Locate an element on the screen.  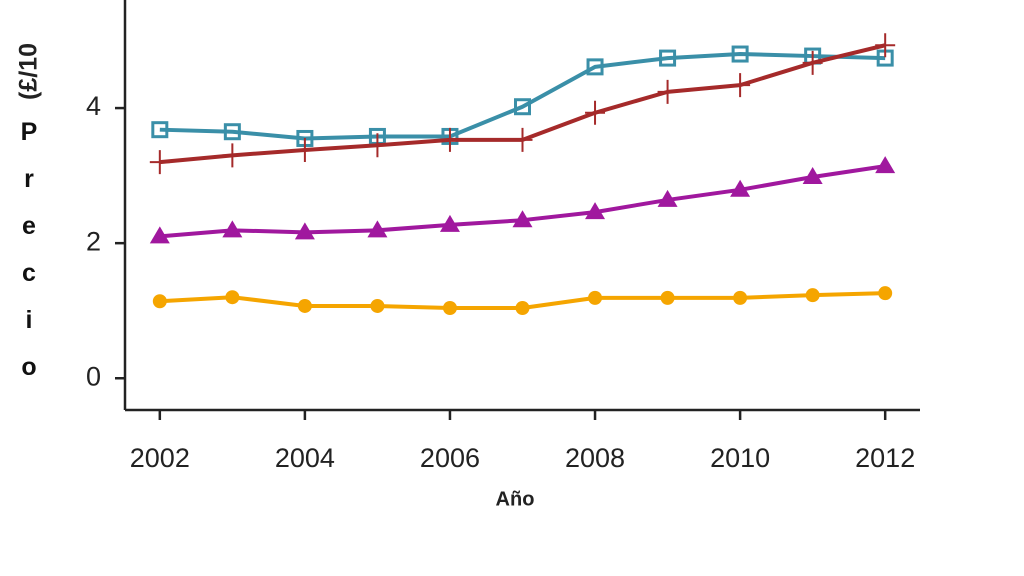
x-tick-label: 2012 is located at coordinates (885, 458).